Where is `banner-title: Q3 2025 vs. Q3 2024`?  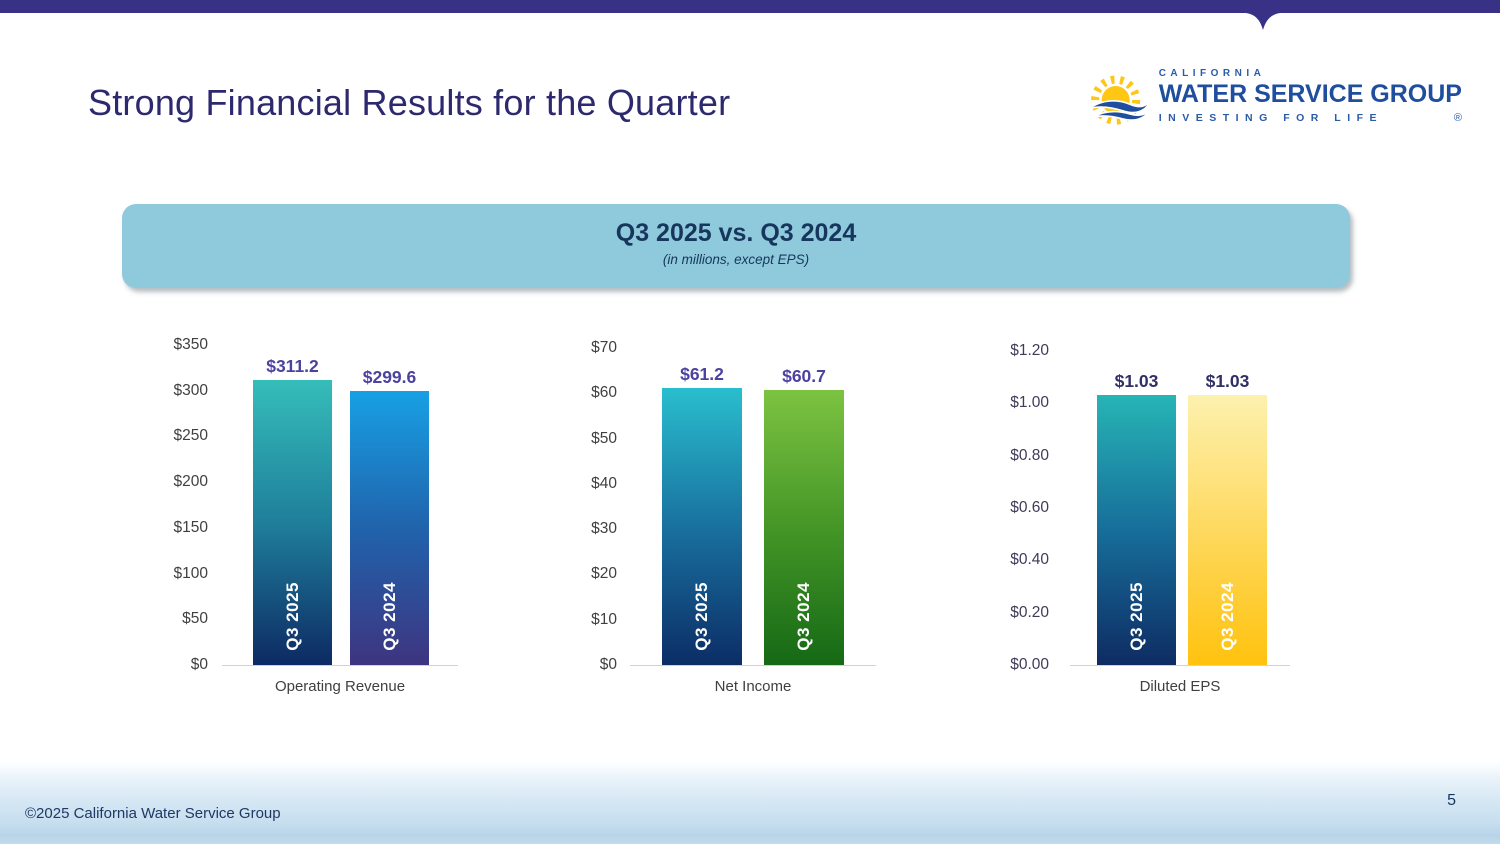 banner-title: Q3 2025 vs. Q3 2024 is located at coordinates (736, 233).